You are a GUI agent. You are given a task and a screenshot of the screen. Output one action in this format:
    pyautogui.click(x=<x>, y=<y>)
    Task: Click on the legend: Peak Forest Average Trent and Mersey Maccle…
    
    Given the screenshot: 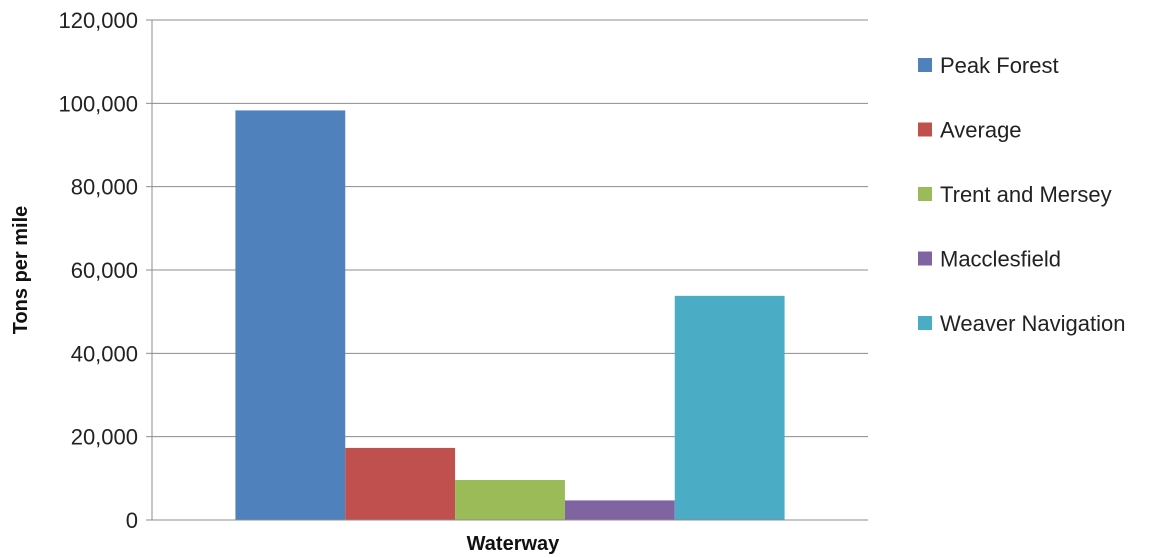 What is the action you would take?
    pyautogui.click(x=1021, y=194)
    